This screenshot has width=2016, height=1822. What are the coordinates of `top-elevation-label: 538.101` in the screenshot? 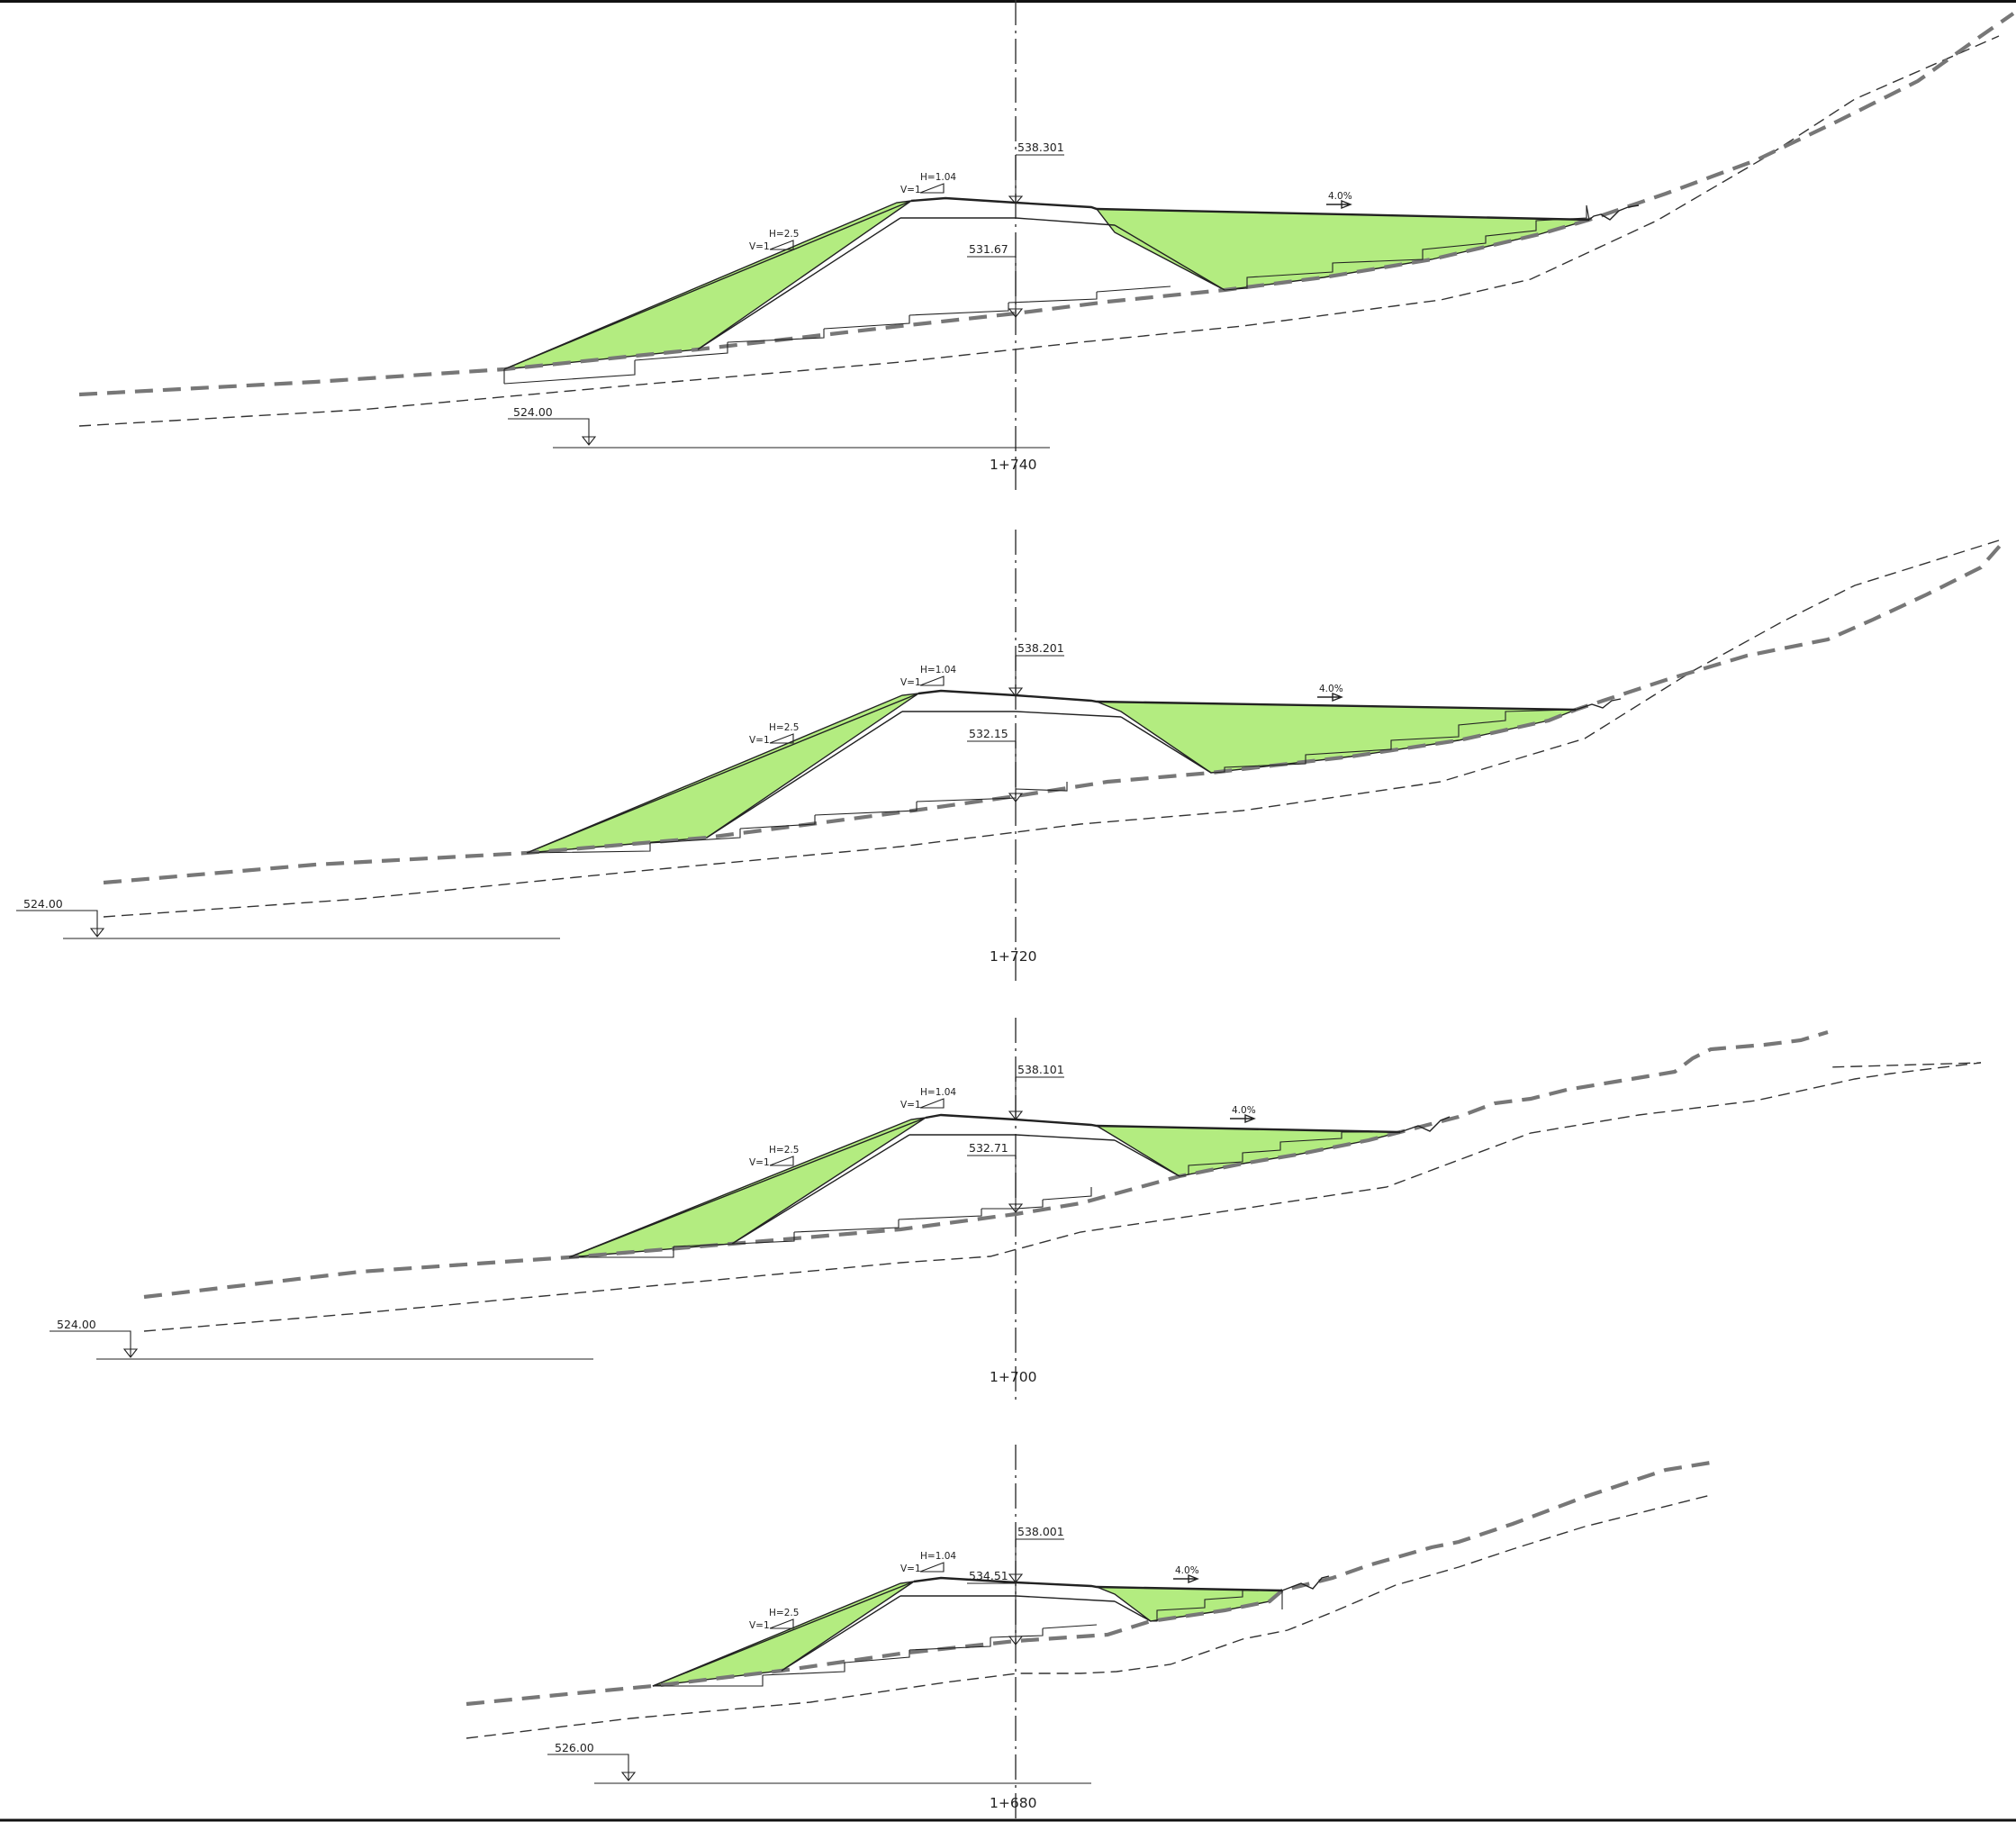 It's located at (1040, 1069).